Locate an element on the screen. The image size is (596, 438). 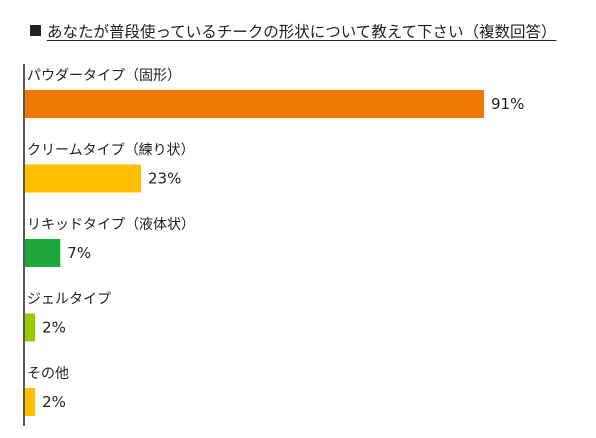
value-label: 7% is located at coordinates (79, 253).